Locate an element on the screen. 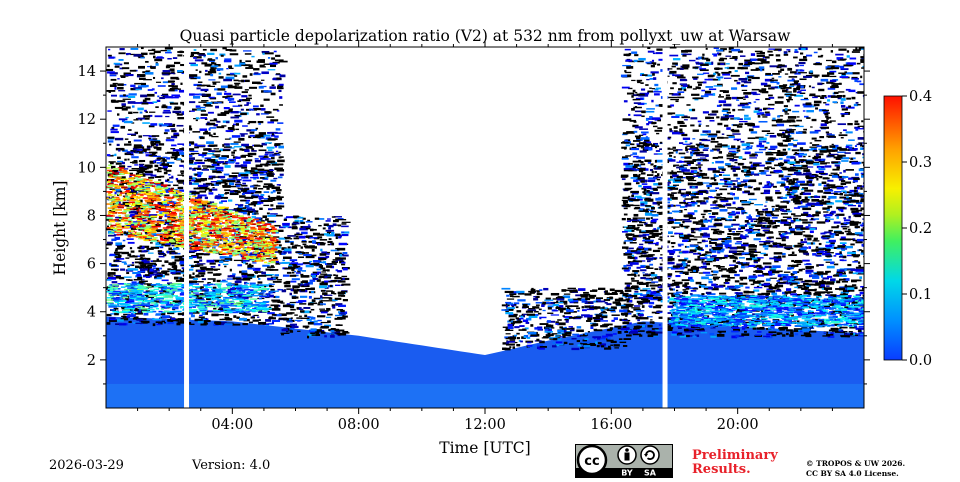  y-tick-label: 12 is located at coordinates (87, 120).